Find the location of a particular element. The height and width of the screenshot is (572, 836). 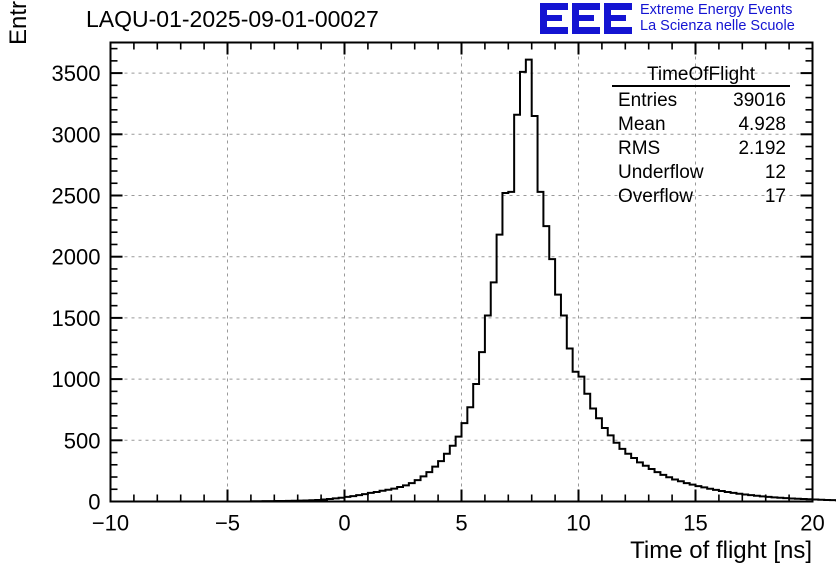

eee-logo-mark is located at coordinates (586, 18).